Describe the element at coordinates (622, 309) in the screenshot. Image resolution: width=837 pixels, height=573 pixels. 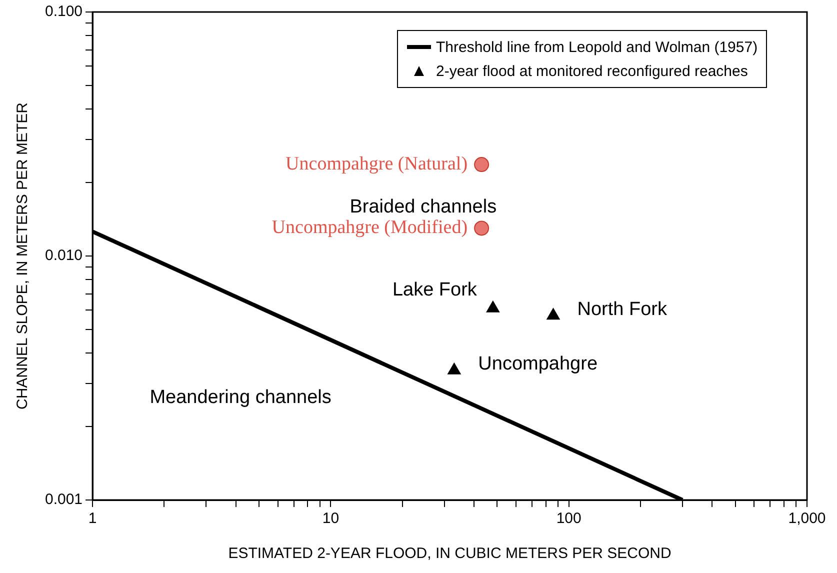
I see `data-label: North Fork` at that location.